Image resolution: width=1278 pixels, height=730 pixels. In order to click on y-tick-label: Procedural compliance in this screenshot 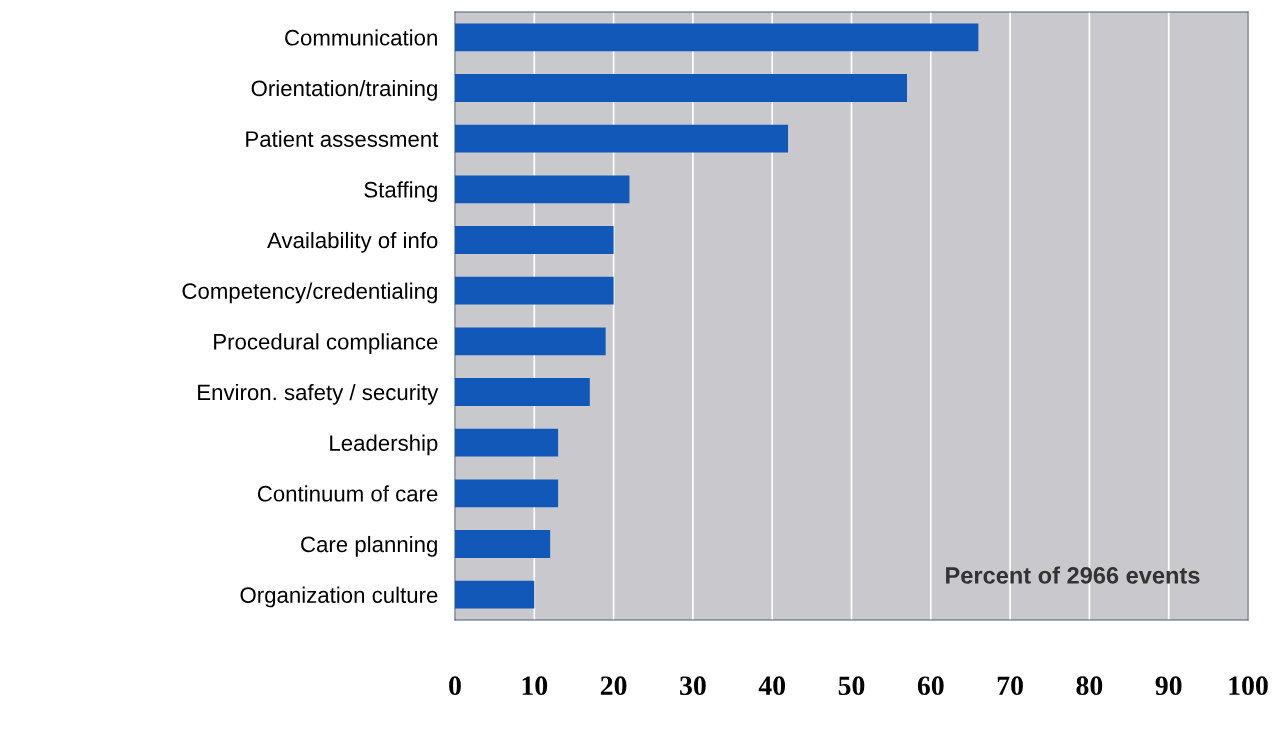, I will do `click(326, 343)`.